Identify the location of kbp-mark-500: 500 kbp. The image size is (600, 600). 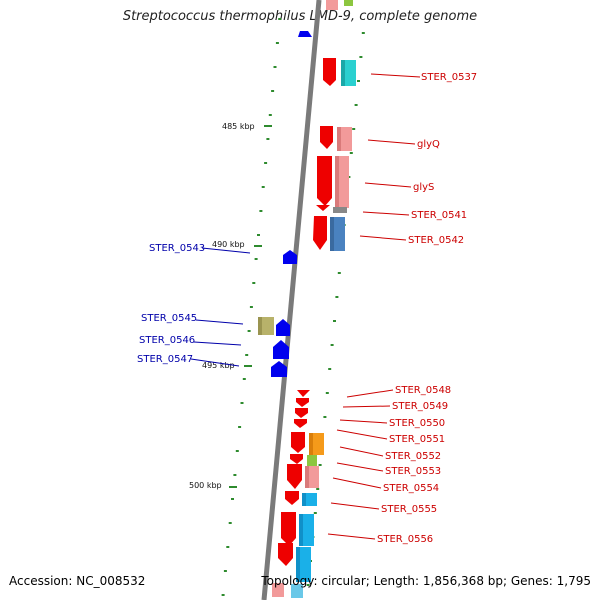
(213, 485).